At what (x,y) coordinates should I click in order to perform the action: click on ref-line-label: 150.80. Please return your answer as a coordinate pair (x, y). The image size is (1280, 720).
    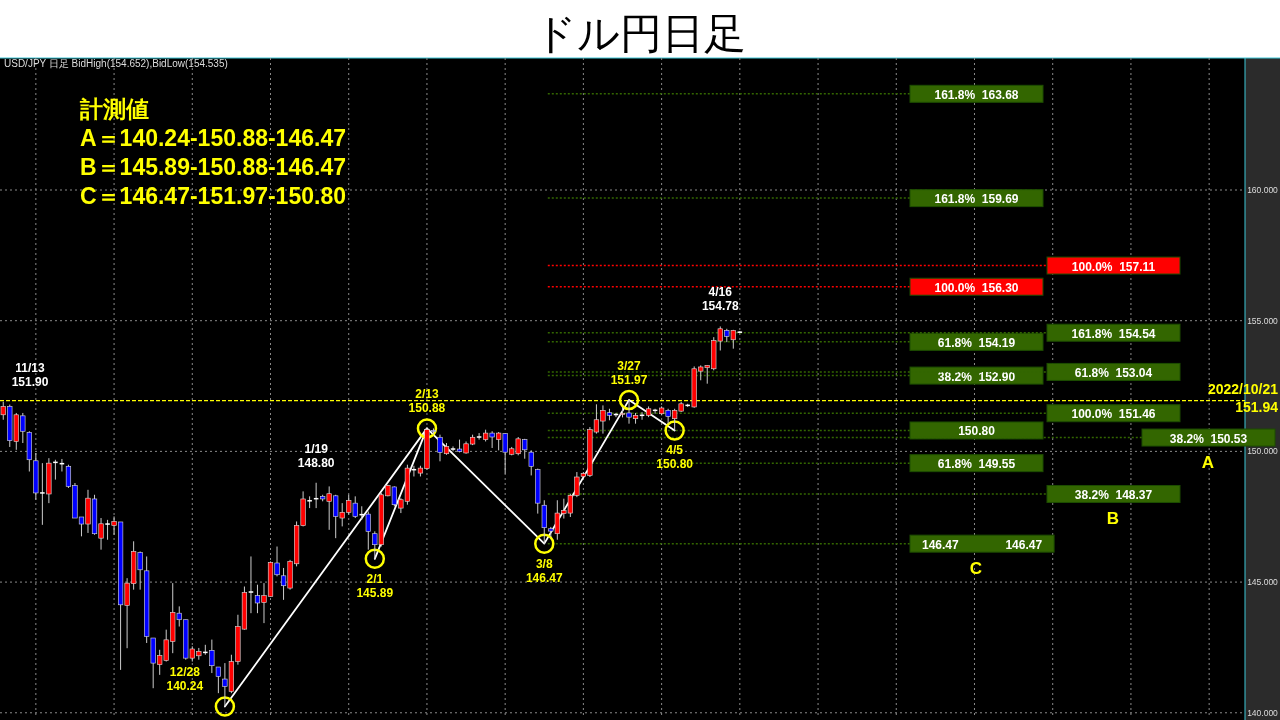
    Looking at the image, I should click on (977, 431).